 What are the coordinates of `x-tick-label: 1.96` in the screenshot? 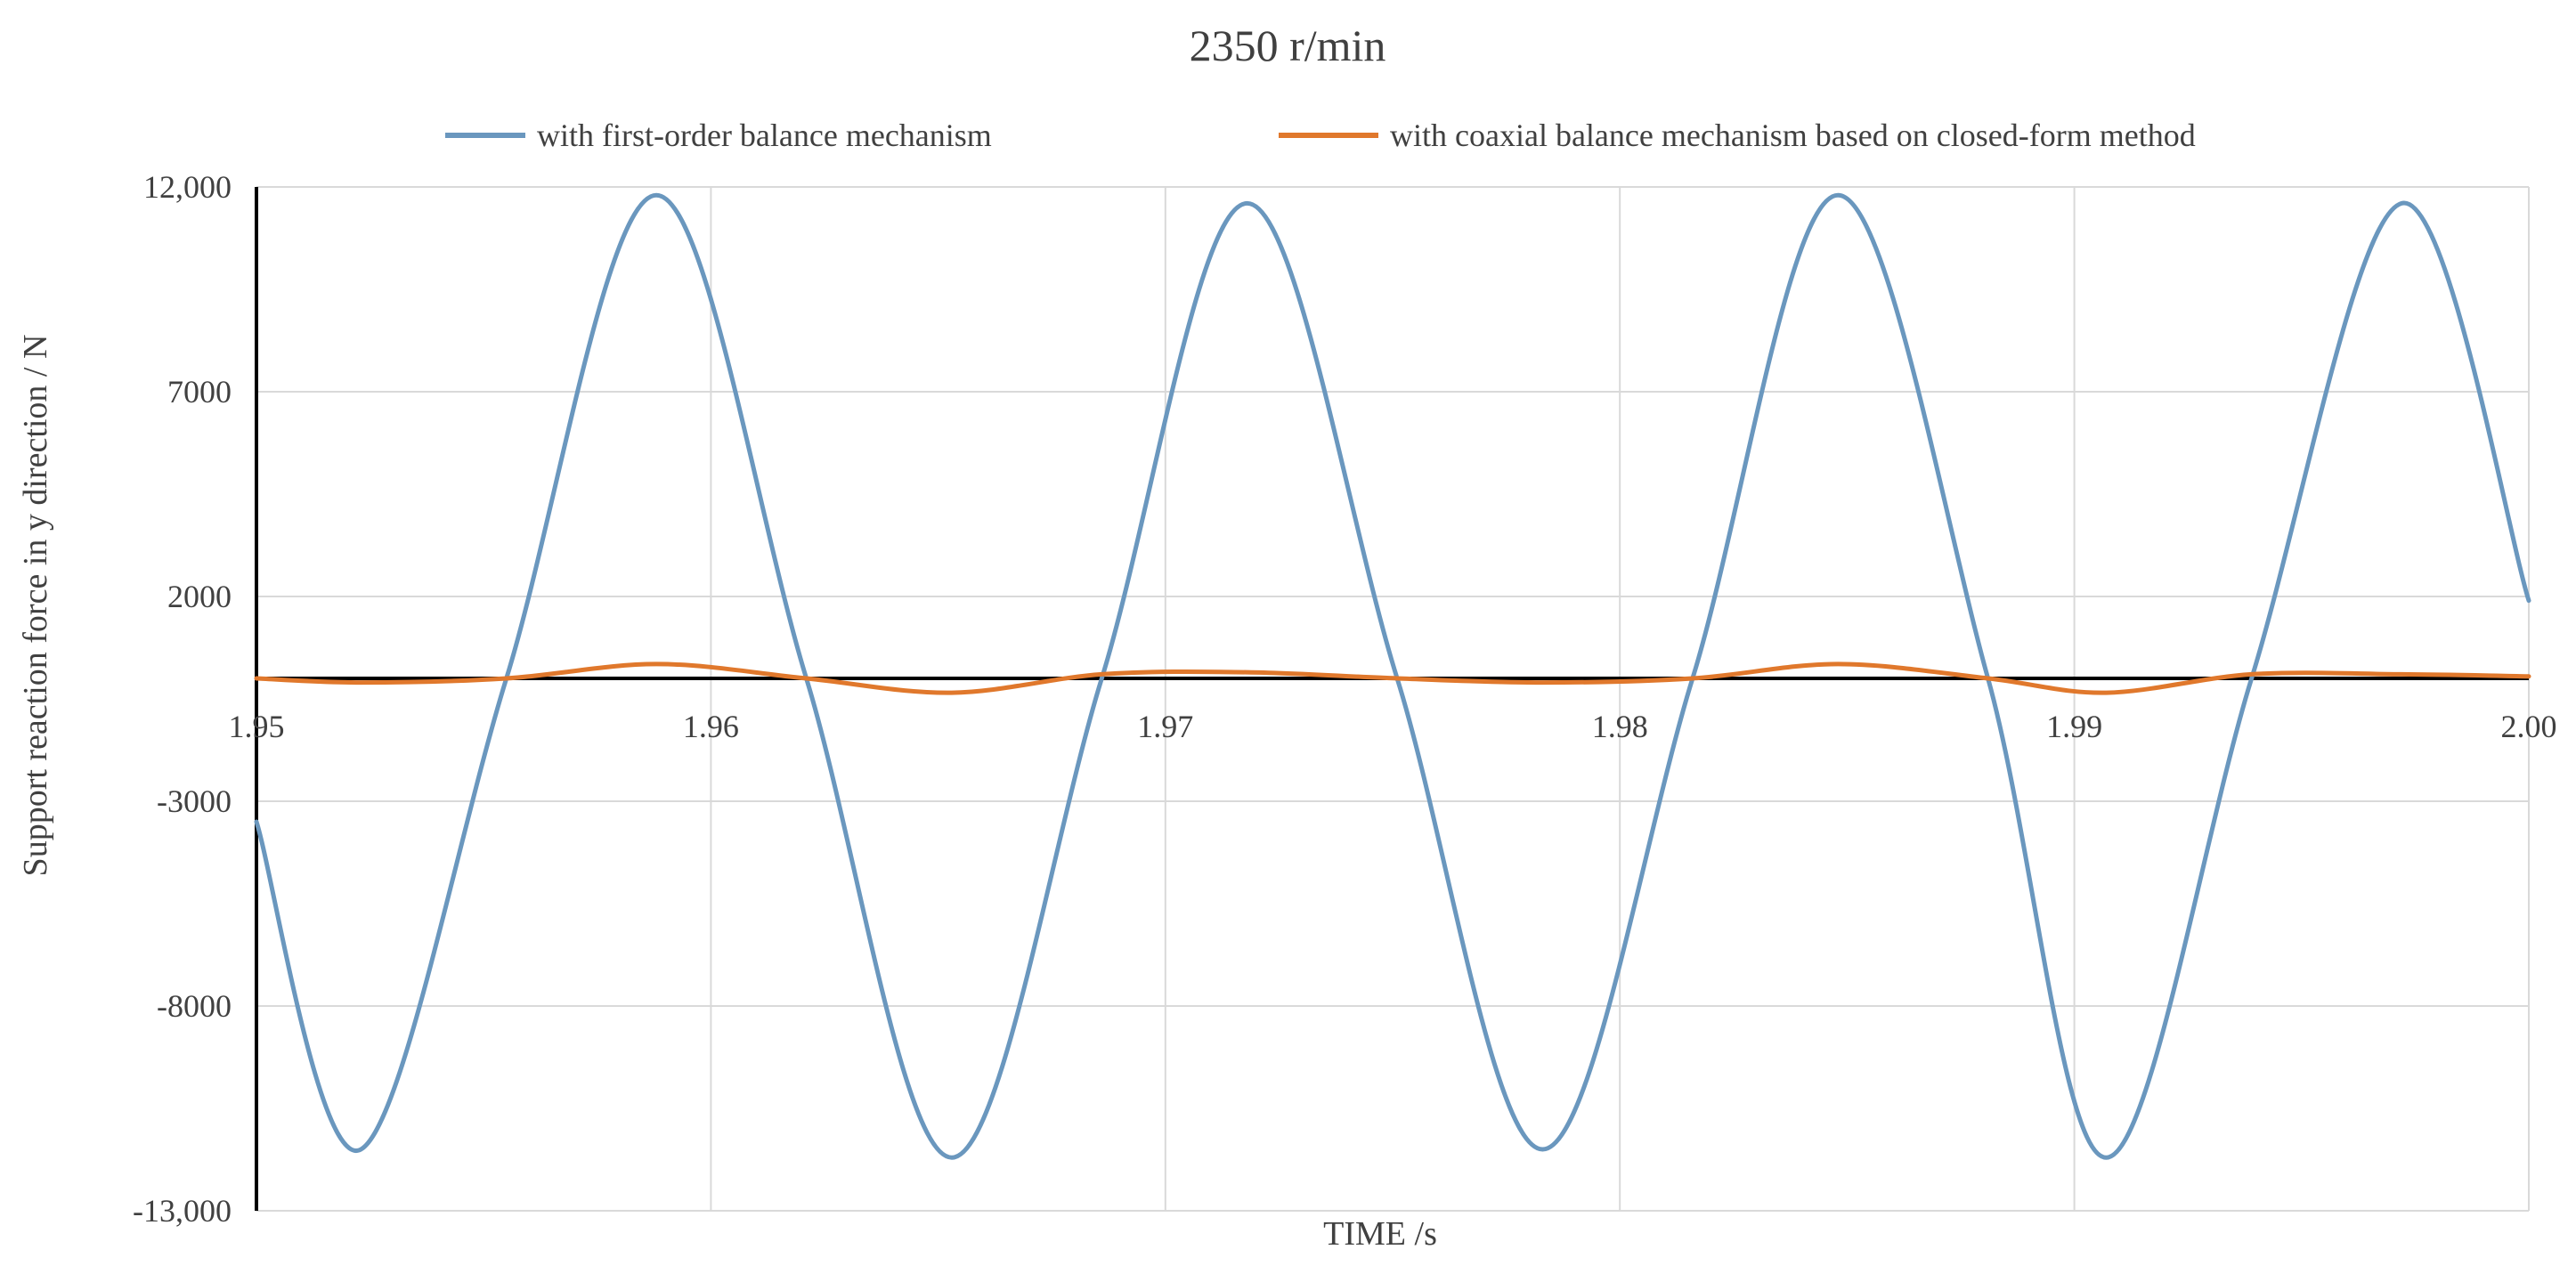 It's located at (711, 726).